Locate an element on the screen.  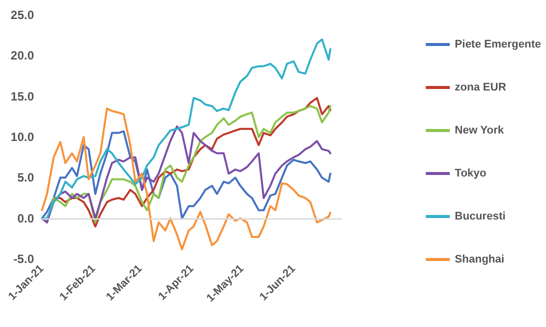
legend-label: Tokyo is located at coordinates (470, 174).